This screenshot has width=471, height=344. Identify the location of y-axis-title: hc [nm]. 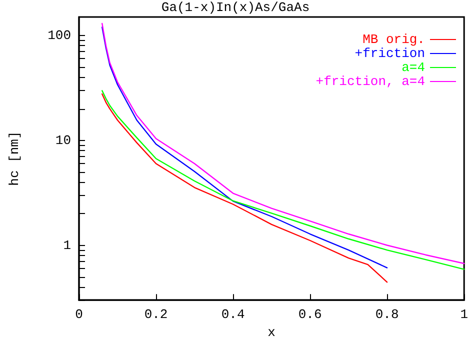
(14, 158).